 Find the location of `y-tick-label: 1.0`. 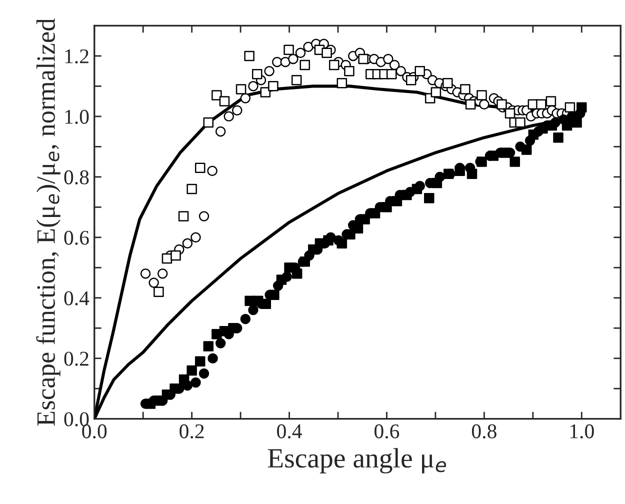

y-tick-label: 1.0 is located at coordinates (77, 117).